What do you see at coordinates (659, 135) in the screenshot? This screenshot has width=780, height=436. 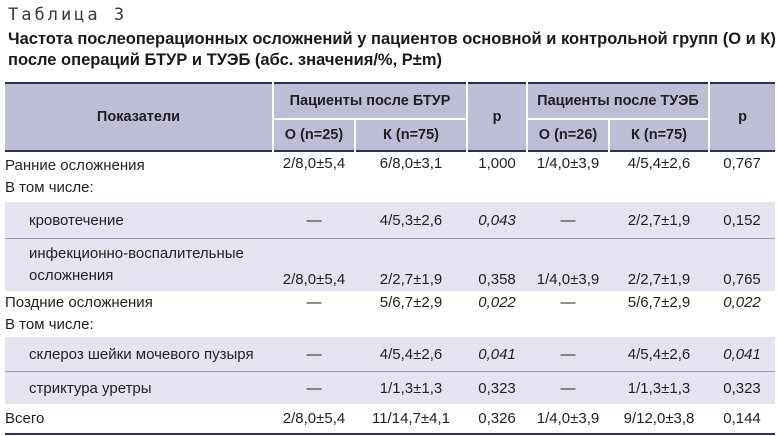 I see `header-k-tueb: К (n=75)` at bounding box center [659, 135].